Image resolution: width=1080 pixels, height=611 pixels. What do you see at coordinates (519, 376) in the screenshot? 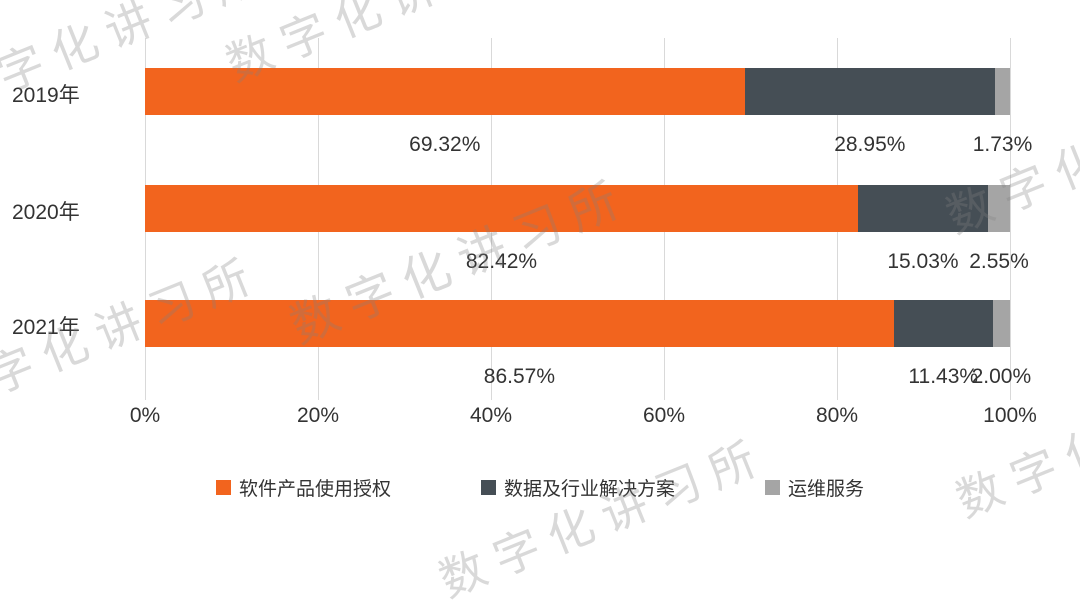
I see `value-label: 86.57%` at bounding box center [519, 376].